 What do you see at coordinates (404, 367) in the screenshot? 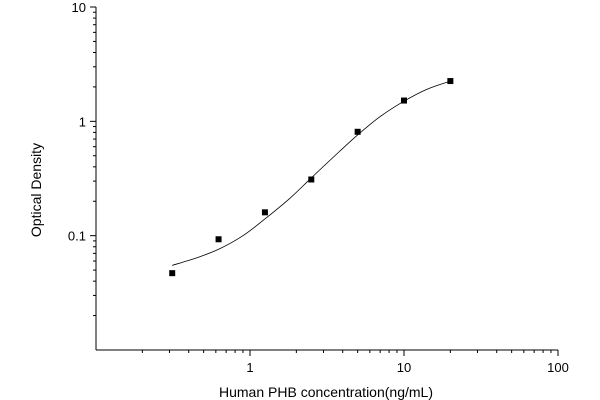
I see `x-tick-label: 10` at bounding box center [404, 367].